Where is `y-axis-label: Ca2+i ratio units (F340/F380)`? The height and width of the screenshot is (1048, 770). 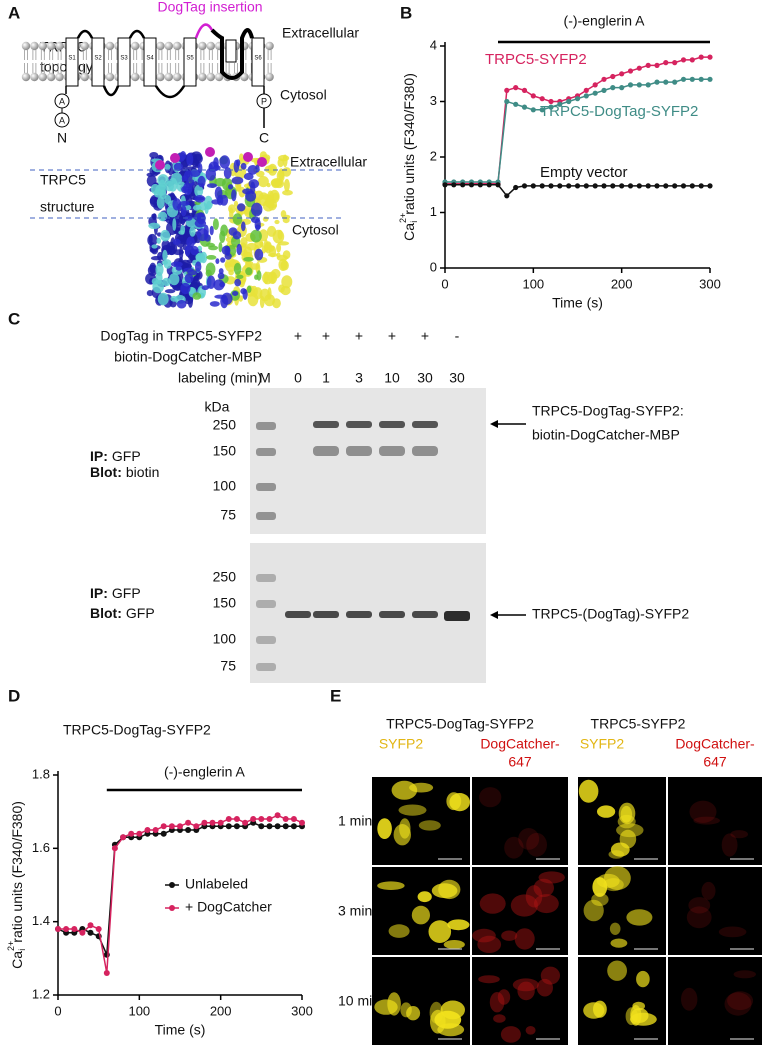 y-axis-label: Ca2+i ratio units (F340/F380) is located at coordinates (408, 157).